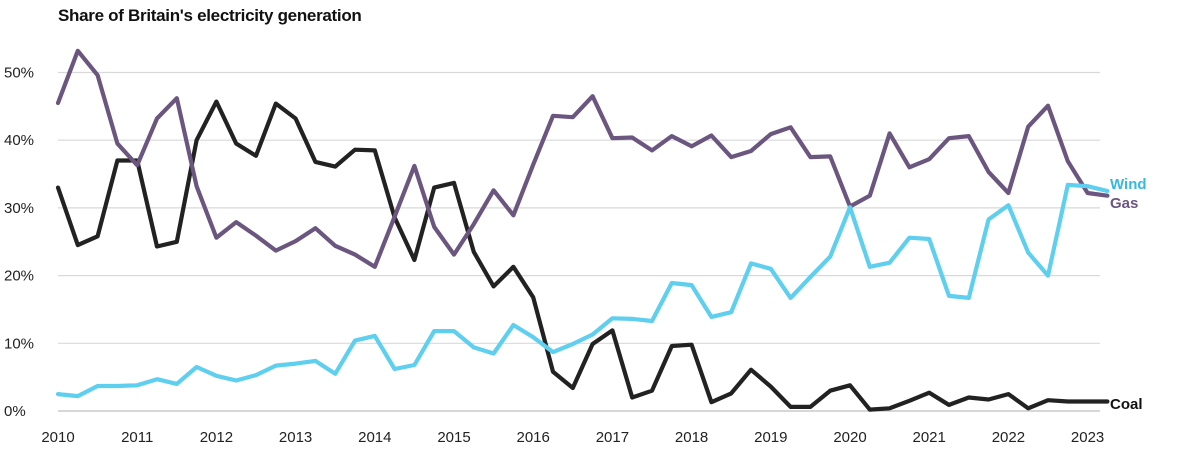 Image resolution: width=1193 pixels, height=450 pixels. I want to click on x-tick-label: 2021, so click(929, 437).